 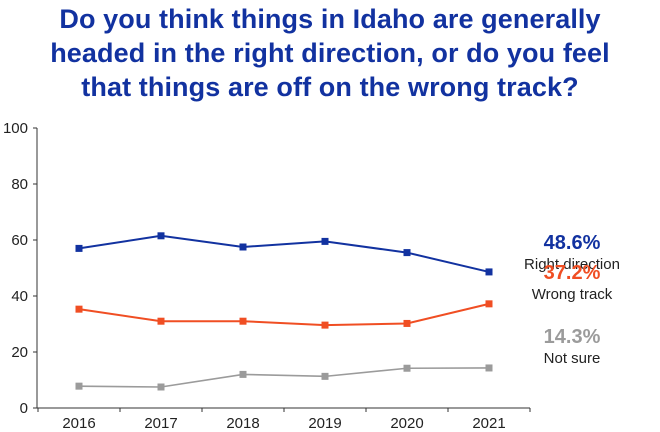 What do you see at coordinates (24, 408) in the screenshot?
I see `y-tick-label: 0` at bounding box center [24, 408].